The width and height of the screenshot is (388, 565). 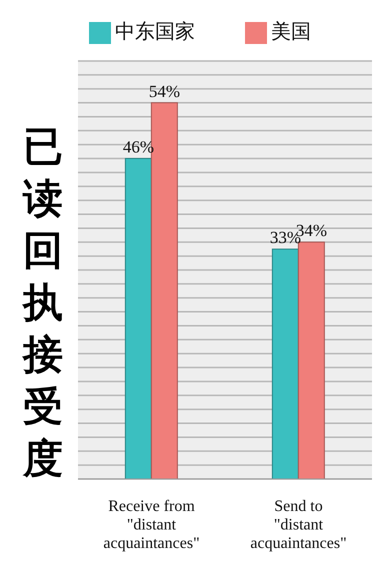 What do you see at coordinates (298, 525) in the screenshot?
I see `x-tick-label: Send to "distant acquaintances"` at bounding box center [298, 525].